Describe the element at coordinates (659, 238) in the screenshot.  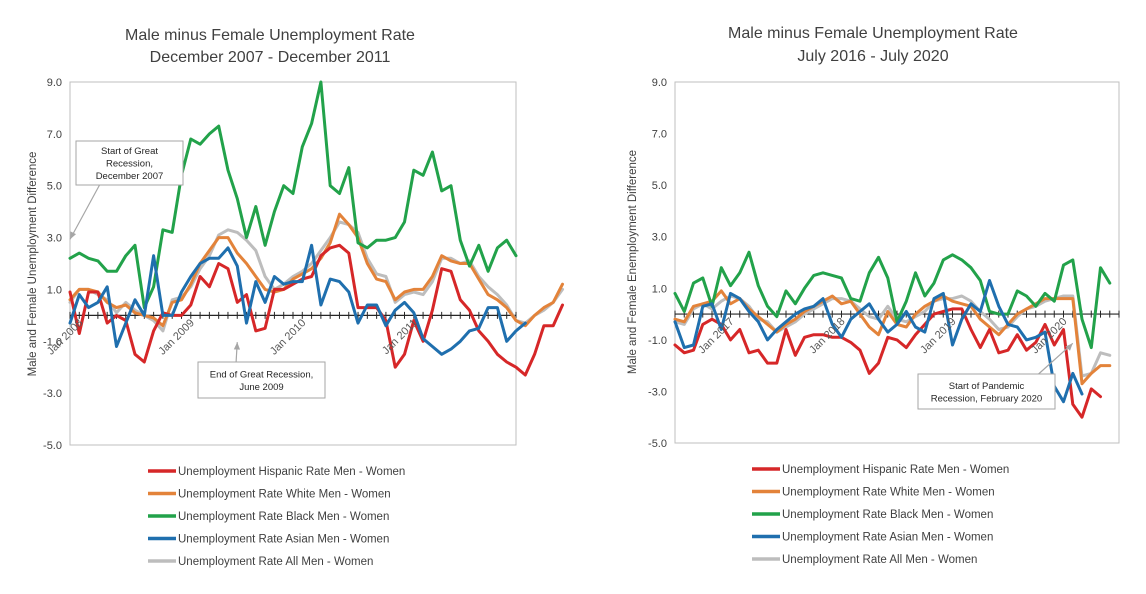
I see `chart-right-y-tick-label: 3.0` at that location.